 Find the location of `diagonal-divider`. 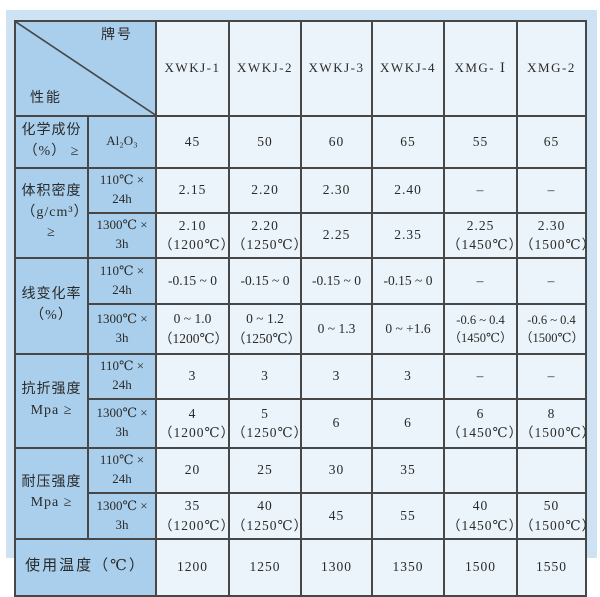

diagonal-divider is located at coordinates (85, 68).